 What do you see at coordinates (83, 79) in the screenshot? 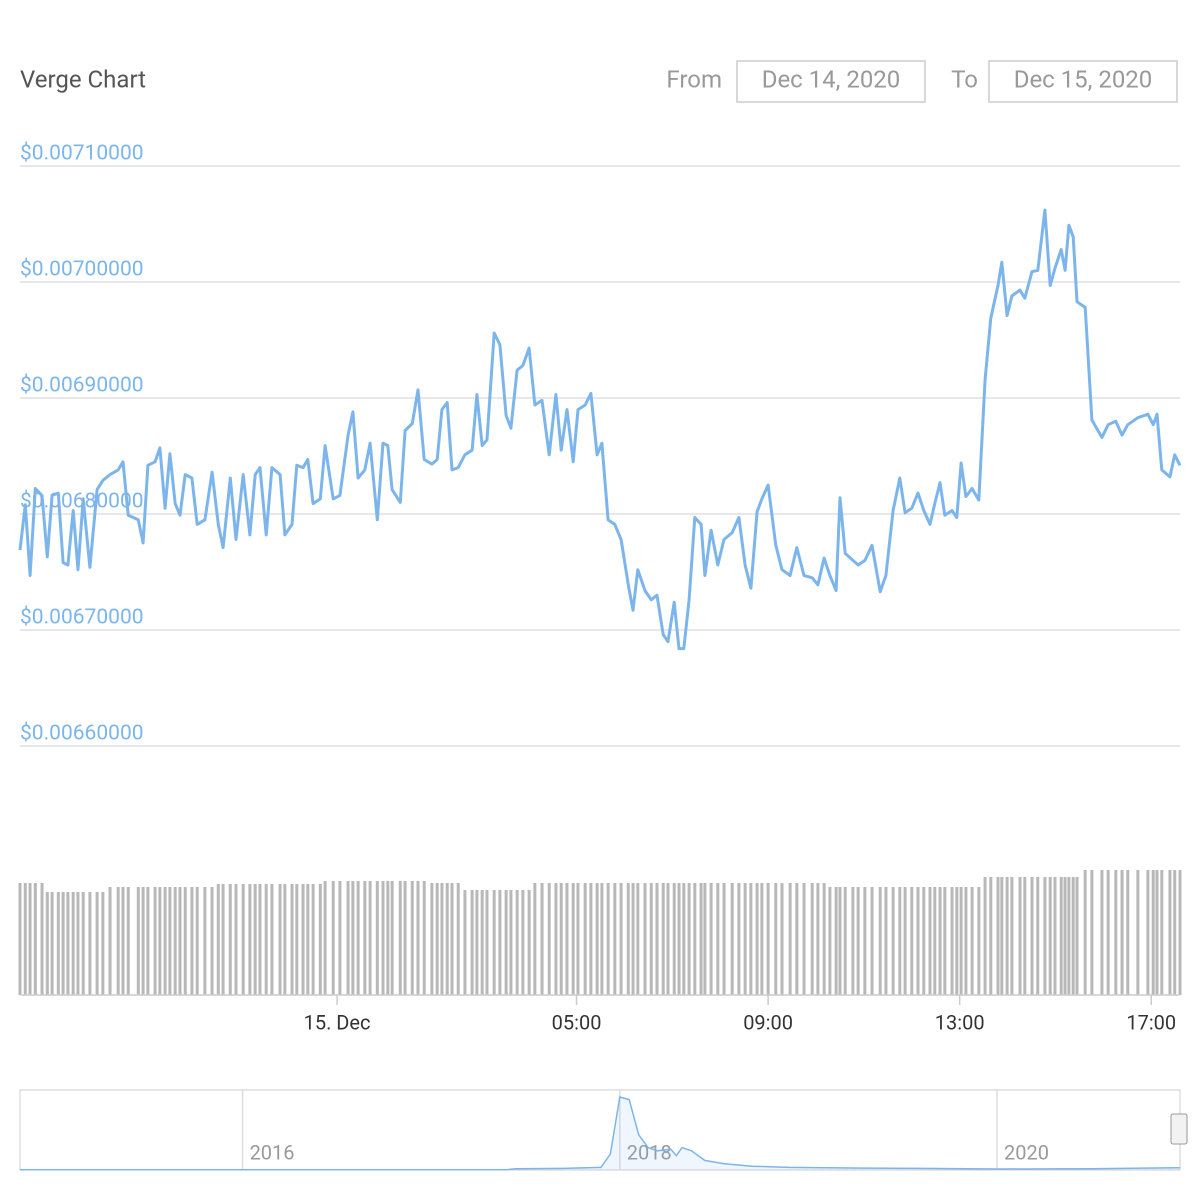
I see `chart-title: Verge Chart` at bounding box center [83, 79].